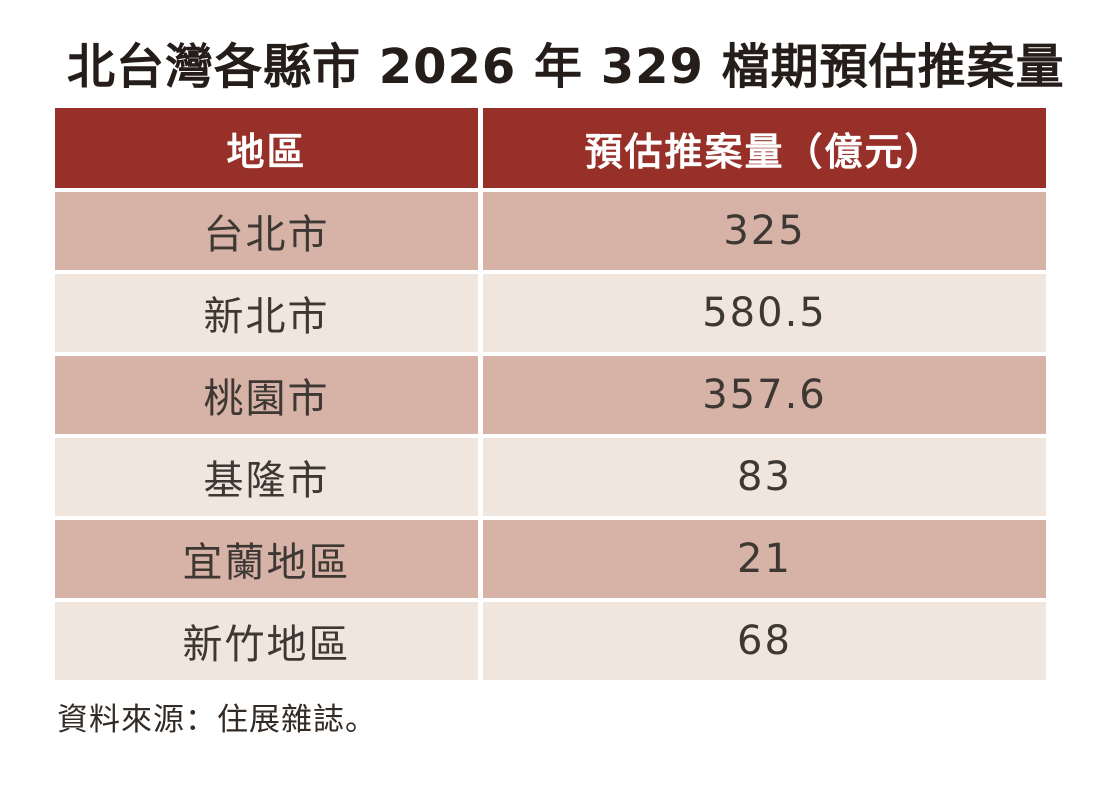  What do you see at coordinates (764, 559) in the screenshot?
I see `table-cell-value-yilan: 21` at bounding box center [764, 559].